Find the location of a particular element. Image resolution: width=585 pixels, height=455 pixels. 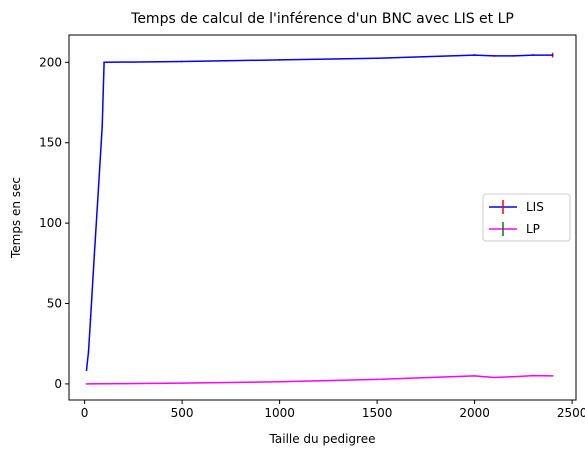

legend: LIS LP is located at coordinates (526, 217).